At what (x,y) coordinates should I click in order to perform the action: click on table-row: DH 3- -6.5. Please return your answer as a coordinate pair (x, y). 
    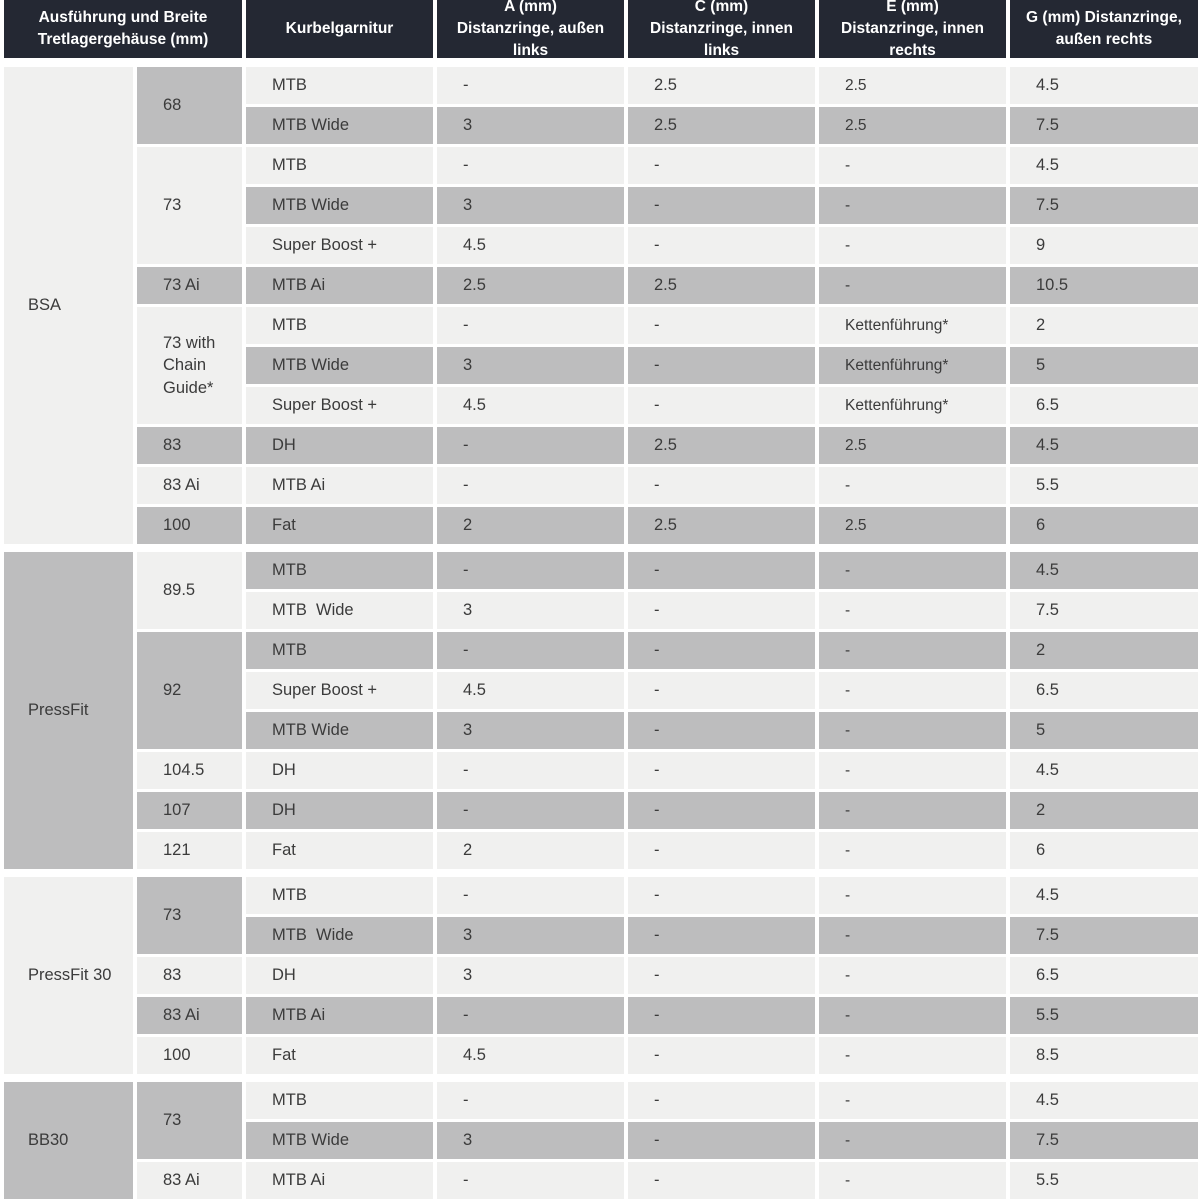
    Looking at the image, I should click on (723, 975).